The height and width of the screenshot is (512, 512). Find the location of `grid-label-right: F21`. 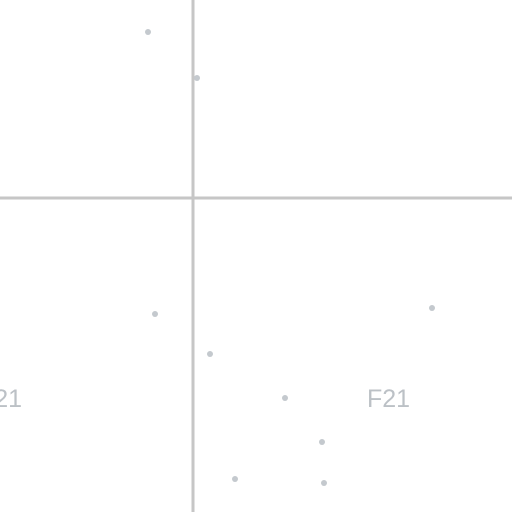

grid-label-right: F21 is located at coordinates (388, 399).